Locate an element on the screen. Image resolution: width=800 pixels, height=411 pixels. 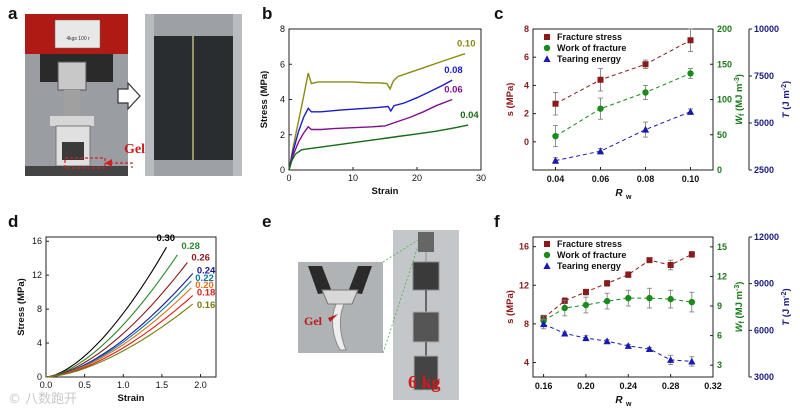
y-tick-label-far: 10000 is located at coordinates (766, 29).